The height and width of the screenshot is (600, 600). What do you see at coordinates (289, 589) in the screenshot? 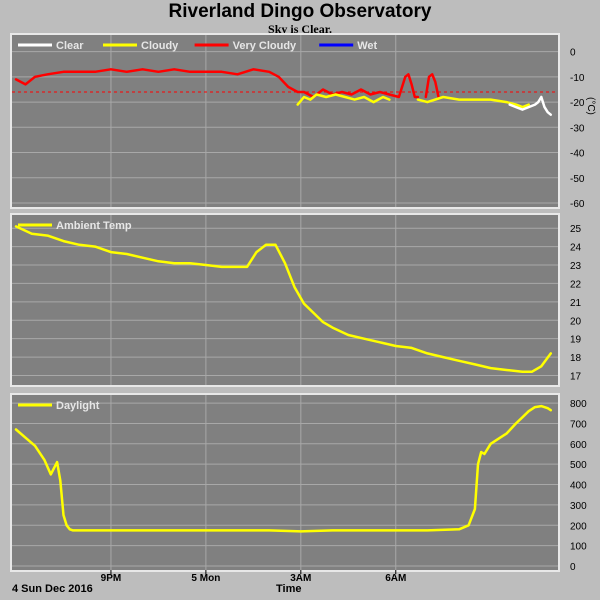
I see `x-axis-label: Time` at bounding box center [289, 589].